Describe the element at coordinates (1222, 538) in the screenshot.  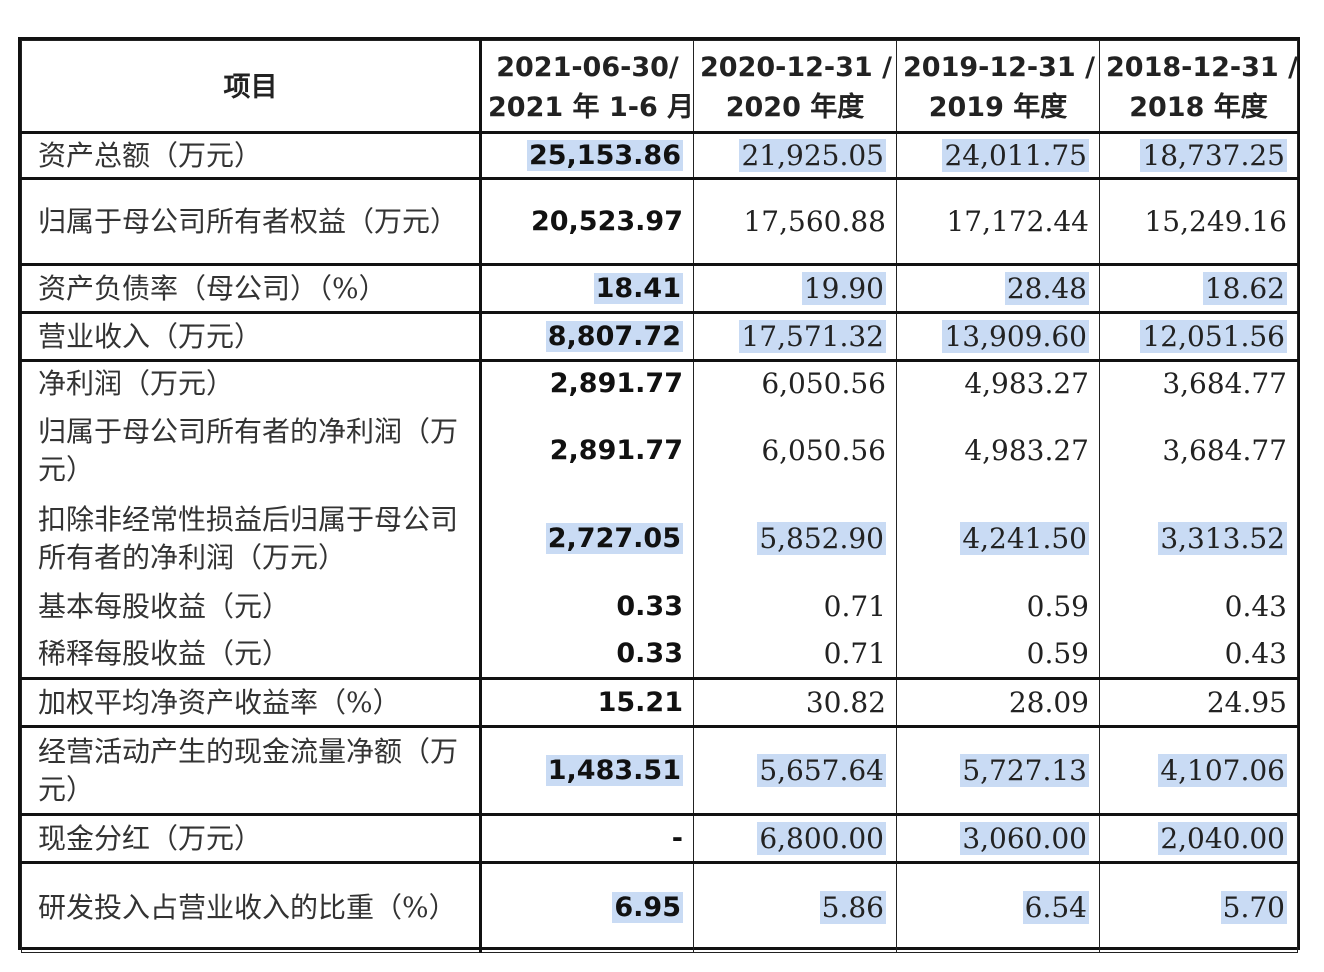
I see `cell-value: 3,313.52` at that location.